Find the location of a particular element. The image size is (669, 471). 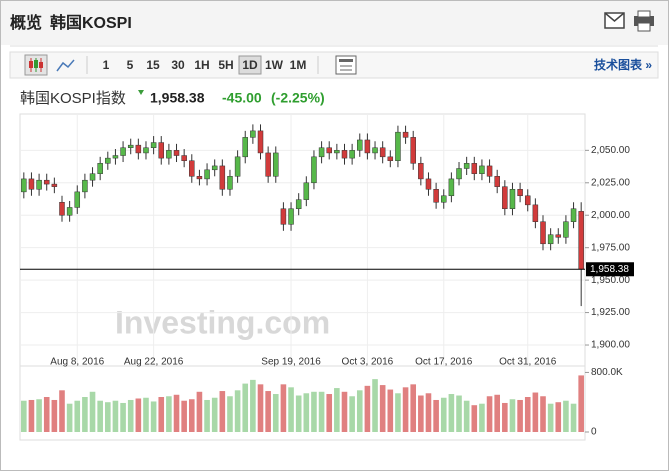

y-tick-label: 2,000.00 is located at coordinates (610, 215).